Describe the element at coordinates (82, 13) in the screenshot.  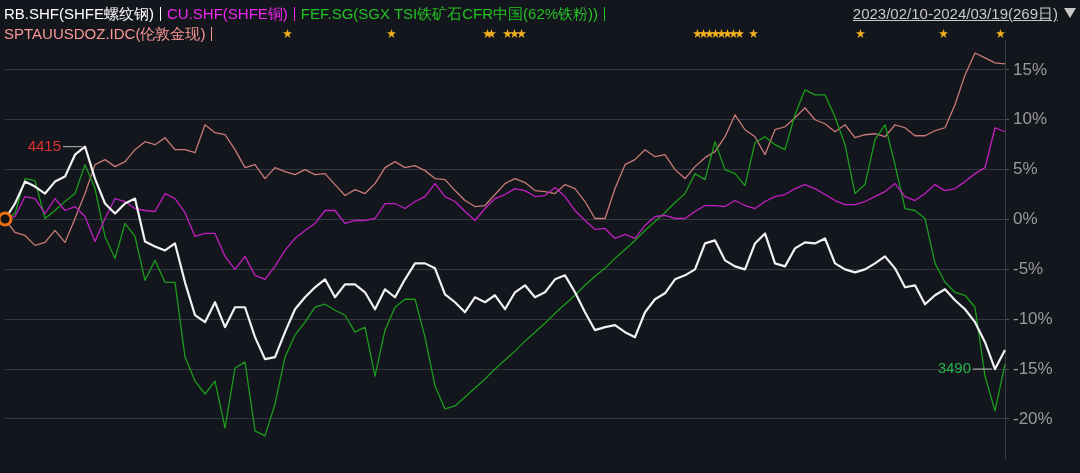
I see `legend-label: RB.SHF(SHFE螺纹钢)` at that location.